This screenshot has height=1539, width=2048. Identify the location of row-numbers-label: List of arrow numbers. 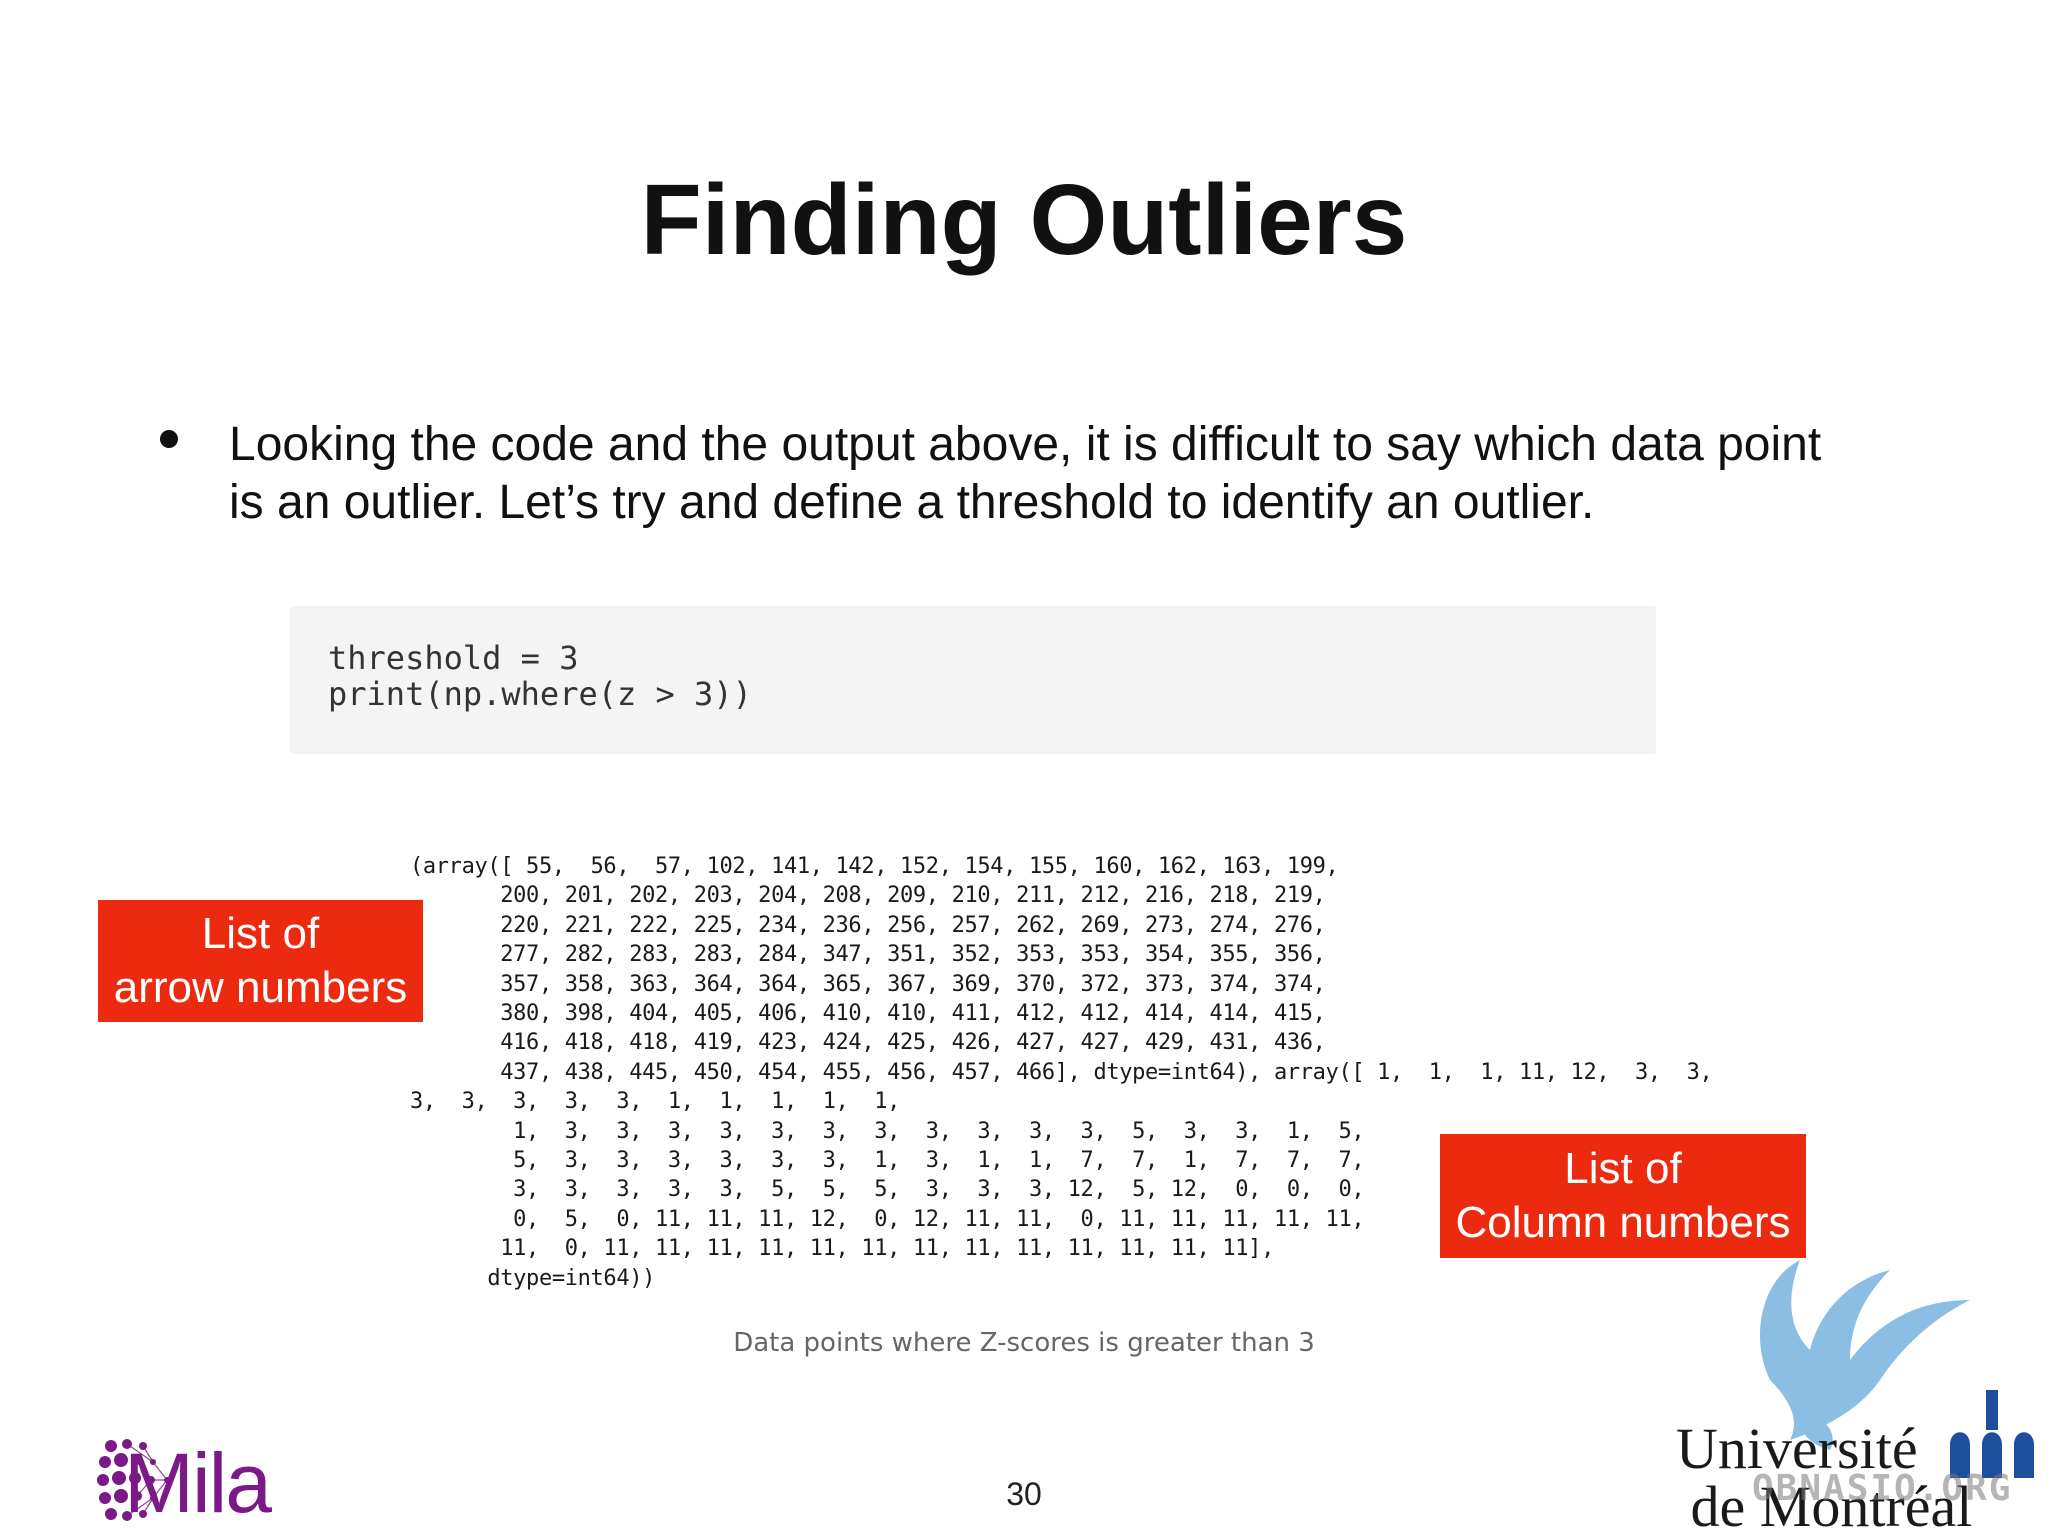
(260, 961).